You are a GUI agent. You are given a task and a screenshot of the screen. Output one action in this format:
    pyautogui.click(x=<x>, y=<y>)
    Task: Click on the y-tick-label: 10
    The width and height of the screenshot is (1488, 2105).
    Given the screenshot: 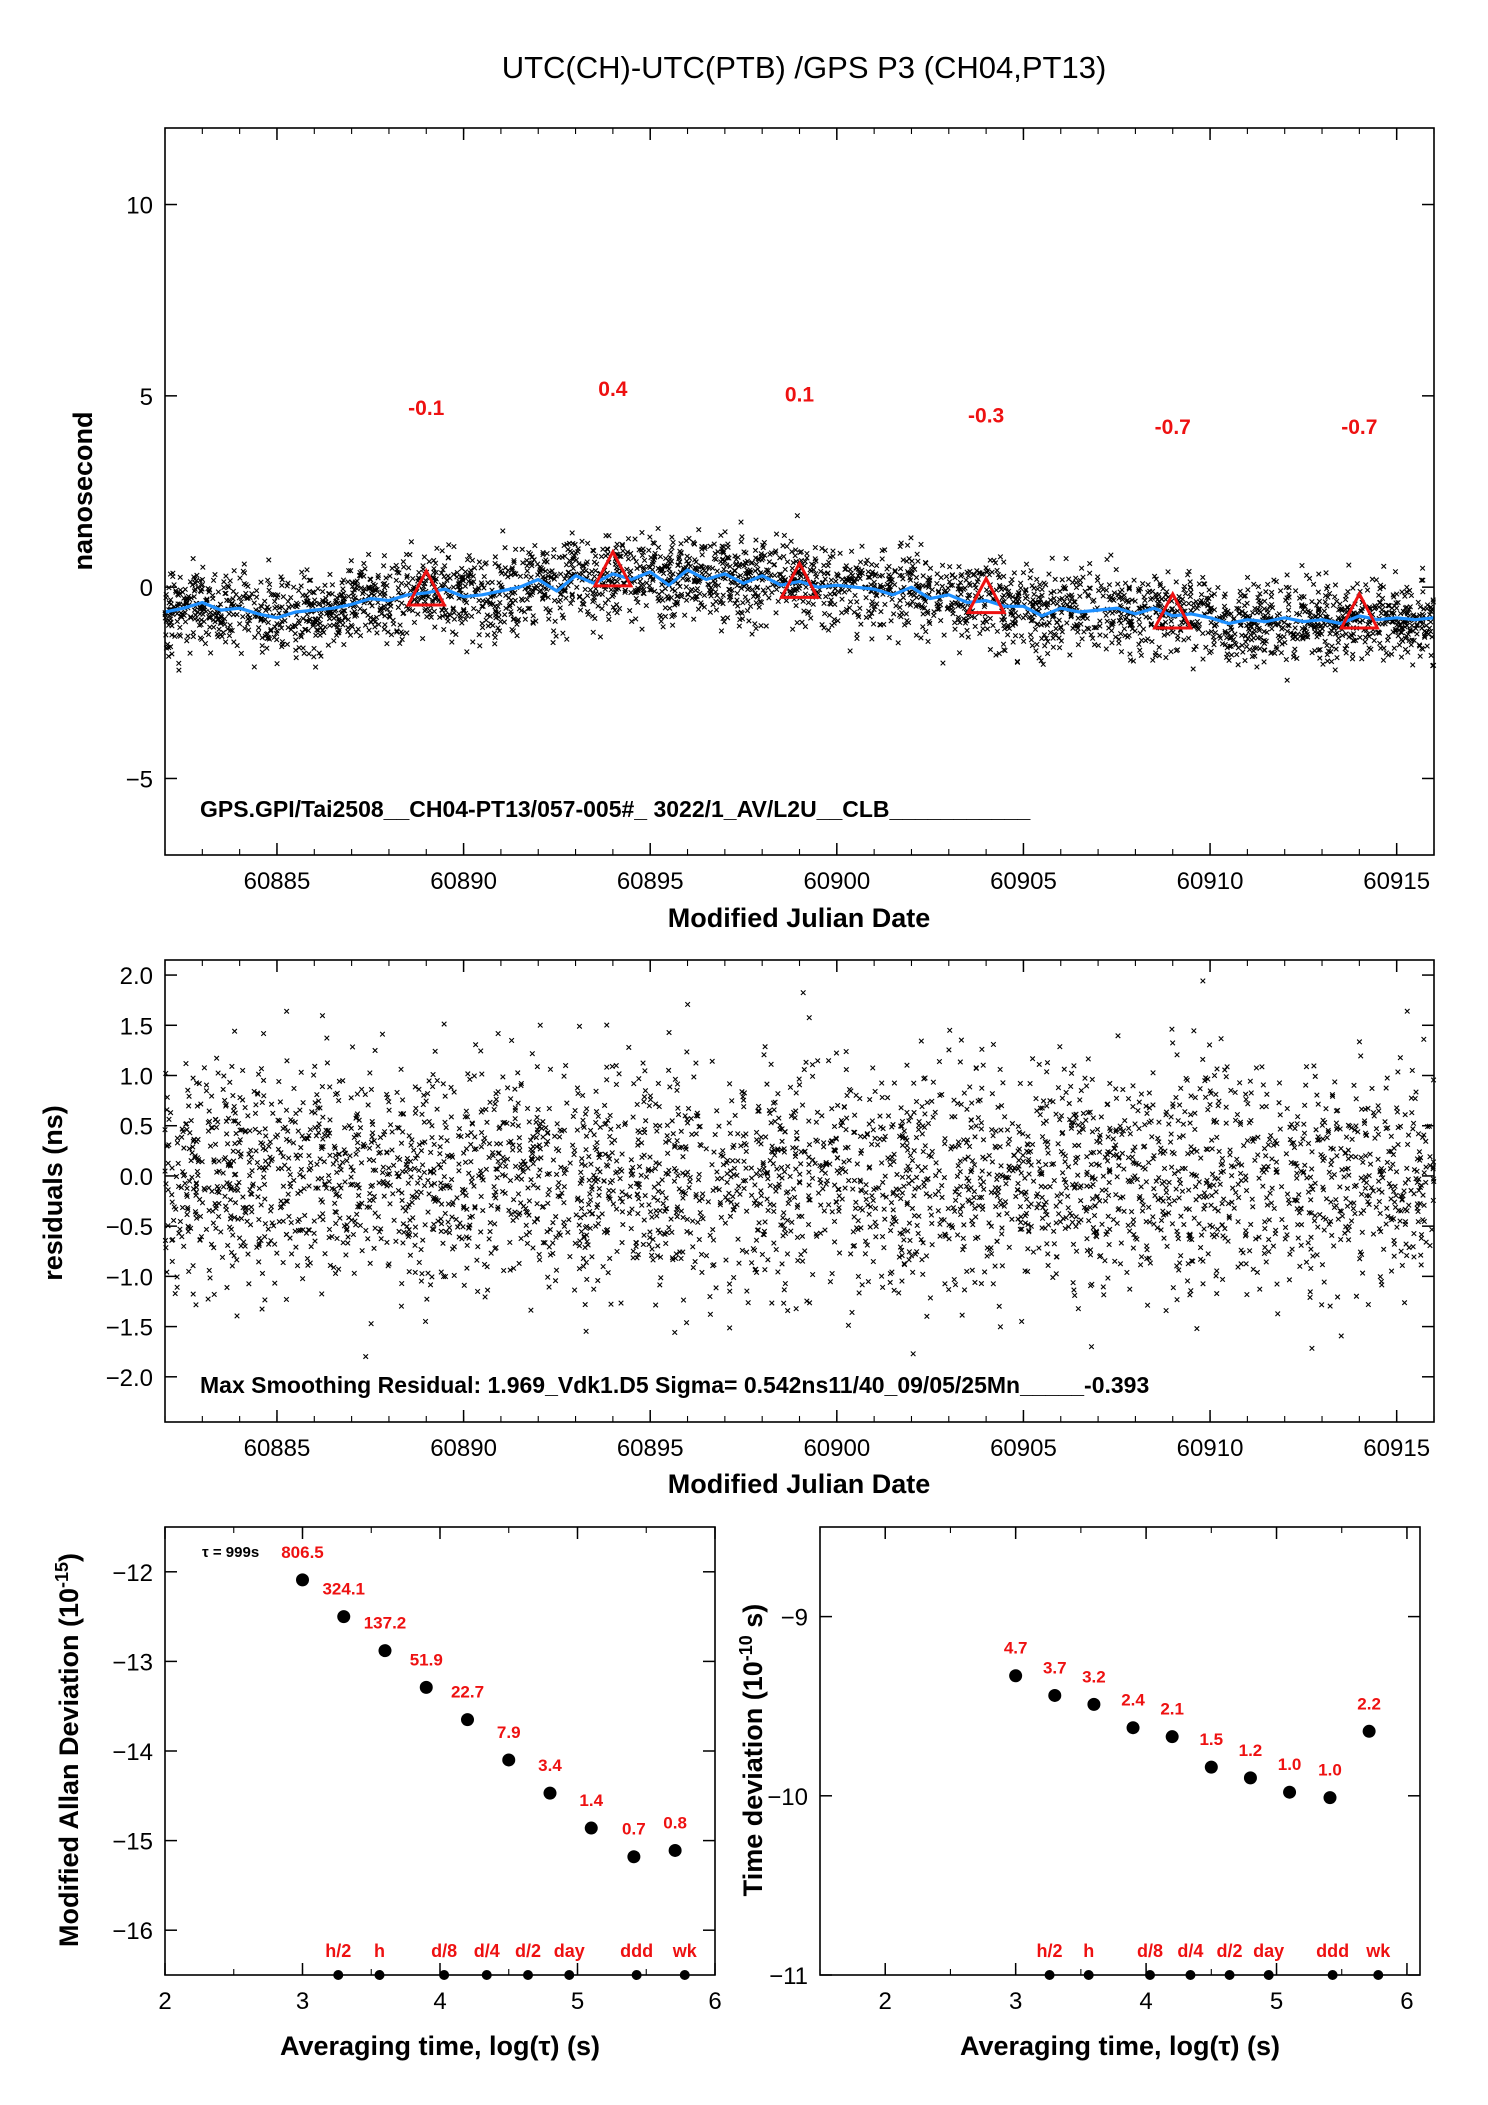 What is the action you would take?
    pyautogui.click(x=139, y=206)
    